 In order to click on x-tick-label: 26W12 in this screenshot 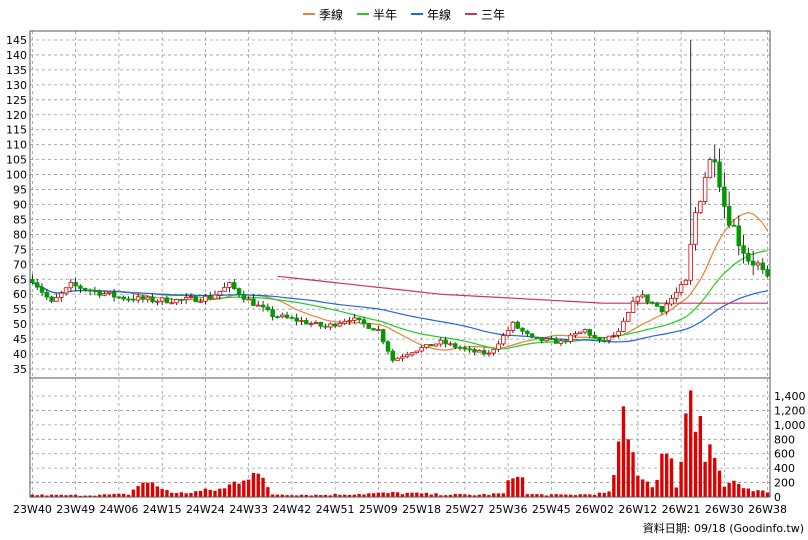, I will do `click(637, 509)`.